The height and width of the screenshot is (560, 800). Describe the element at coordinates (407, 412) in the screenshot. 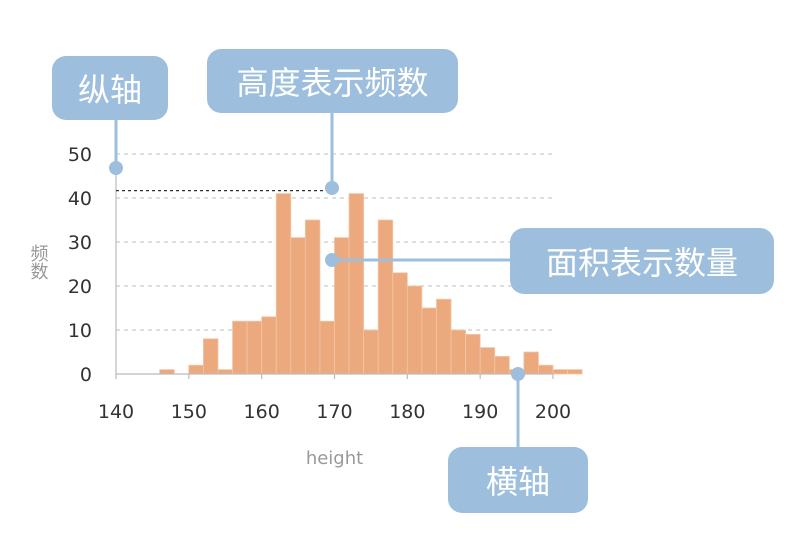

I see `x-tick-label-180: 180` at that location.